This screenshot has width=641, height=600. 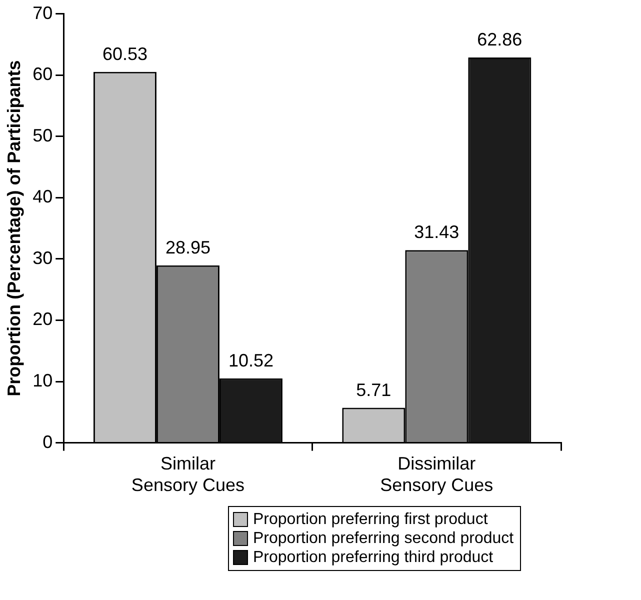 What do you see at coordinates (251, 360) in the screenshot?
I see `data-label: 10.52` at bounding box center [251, 360].